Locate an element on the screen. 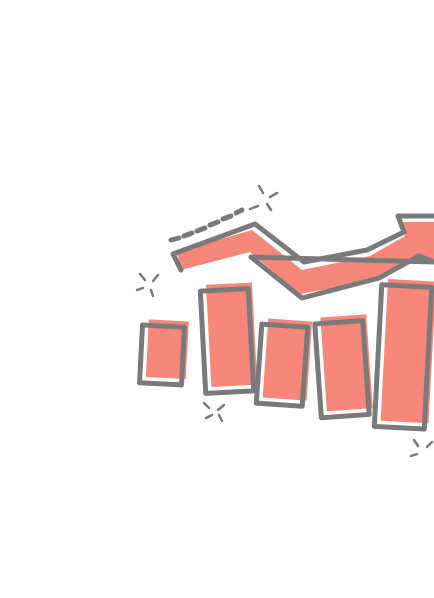 This screenshot has width=434, height=598. sparkle-bottom is located at coordinates (214, 412).